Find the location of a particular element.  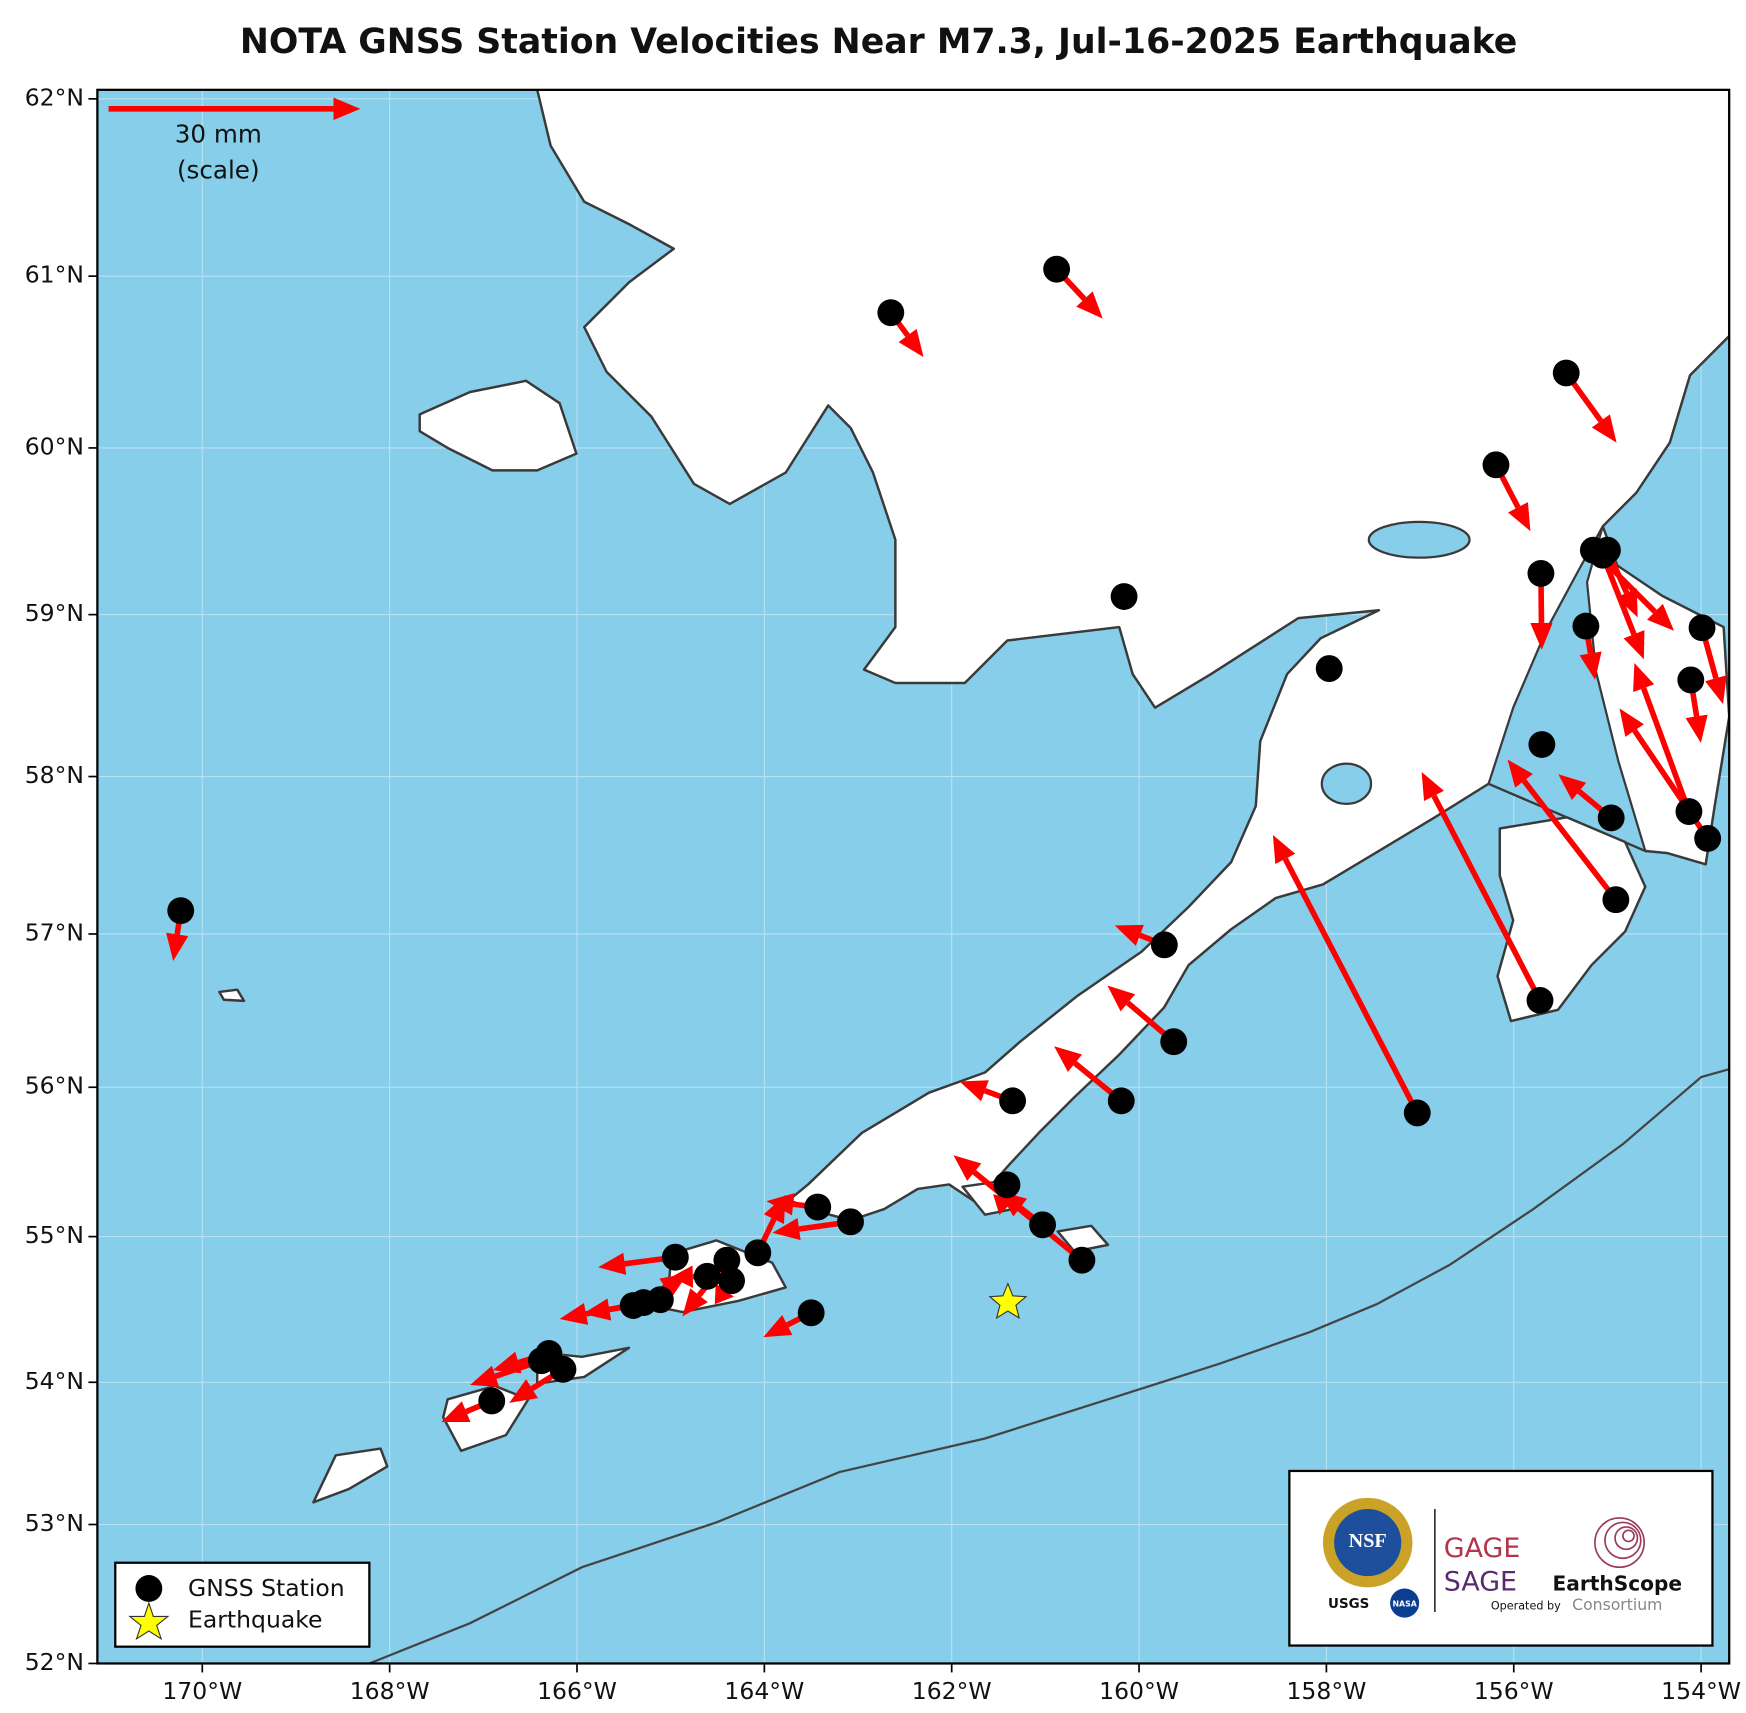

scale-arrow: 30 mm (scale) is located at coordinates (234, 141).